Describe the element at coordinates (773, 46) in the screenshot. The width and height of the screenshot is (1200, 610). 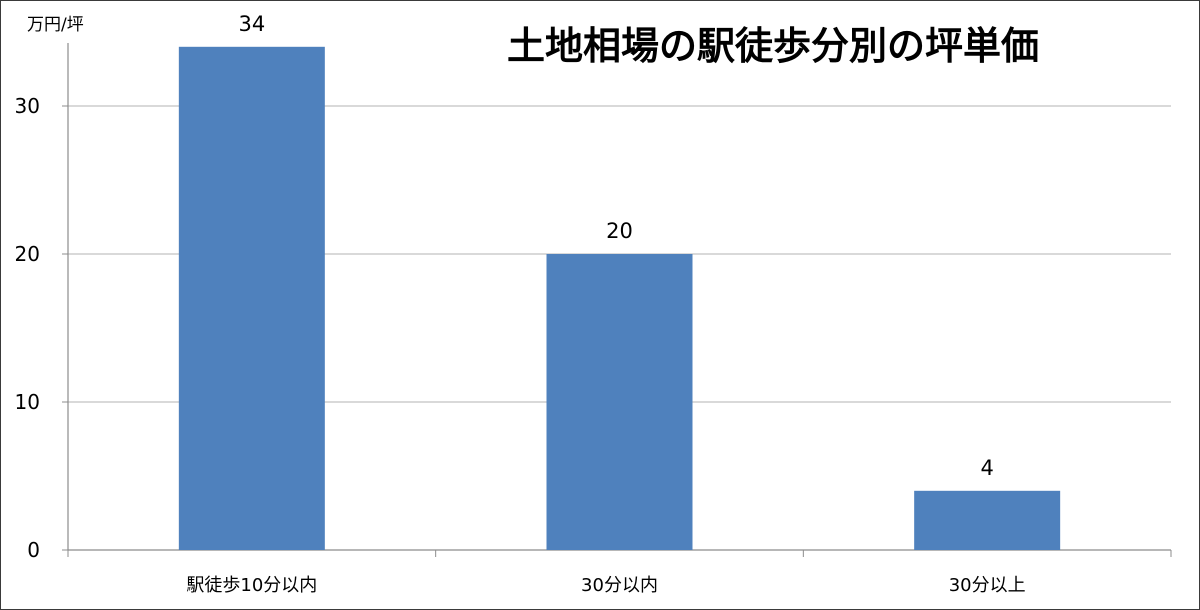
I see `chart-title: 土地相場の駅徒歩分別の坪単価` at that location.